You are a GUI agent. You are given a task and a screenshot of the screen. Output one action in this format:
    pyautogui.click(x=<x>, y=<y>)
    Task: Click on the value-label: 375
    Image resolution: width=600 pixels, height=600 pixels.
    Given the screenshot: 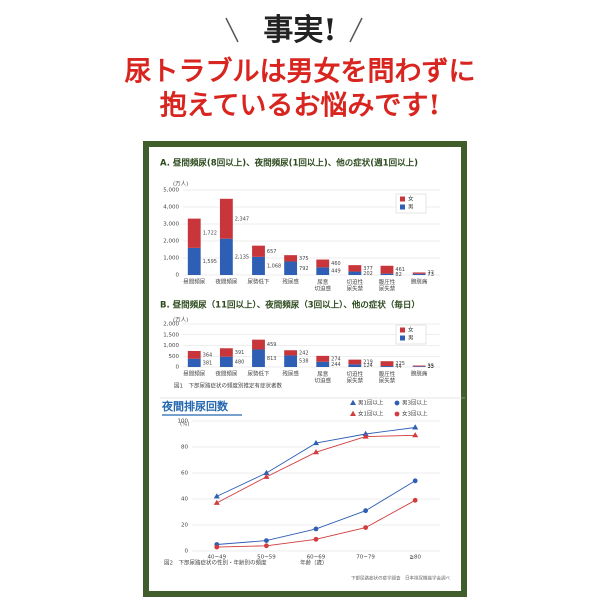 What is the action you would take?
    pyautogui.click(x=304, y=259)
    